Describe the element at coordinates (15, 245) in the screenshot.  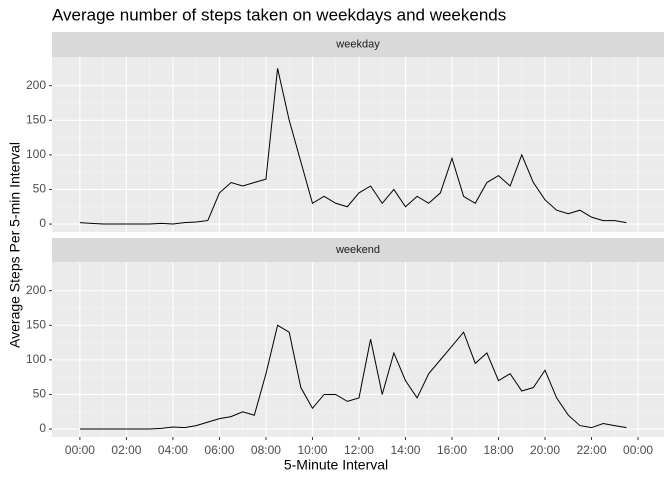
I see `y-axis-label: Average Steps Per 5-min Interval` at that location.